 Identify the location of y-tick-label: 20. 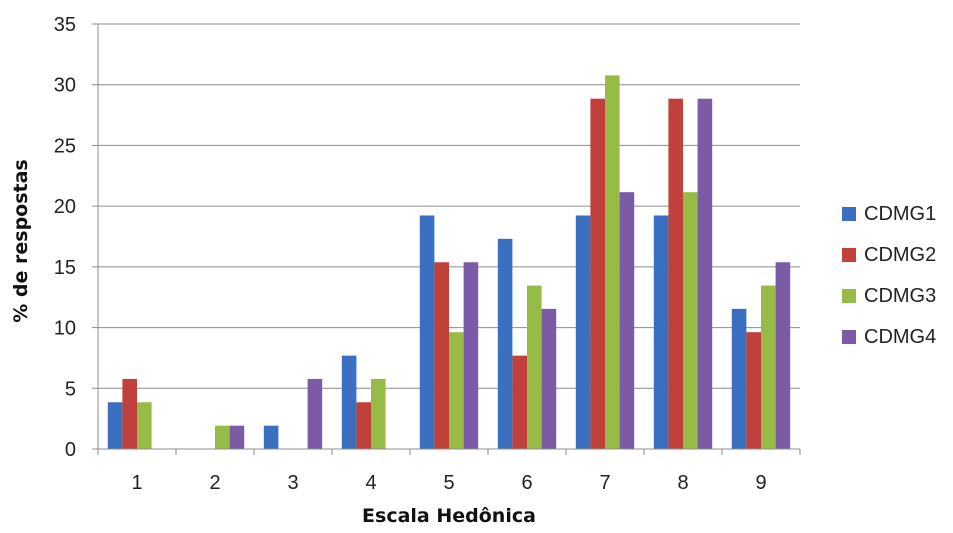
(65, 207).